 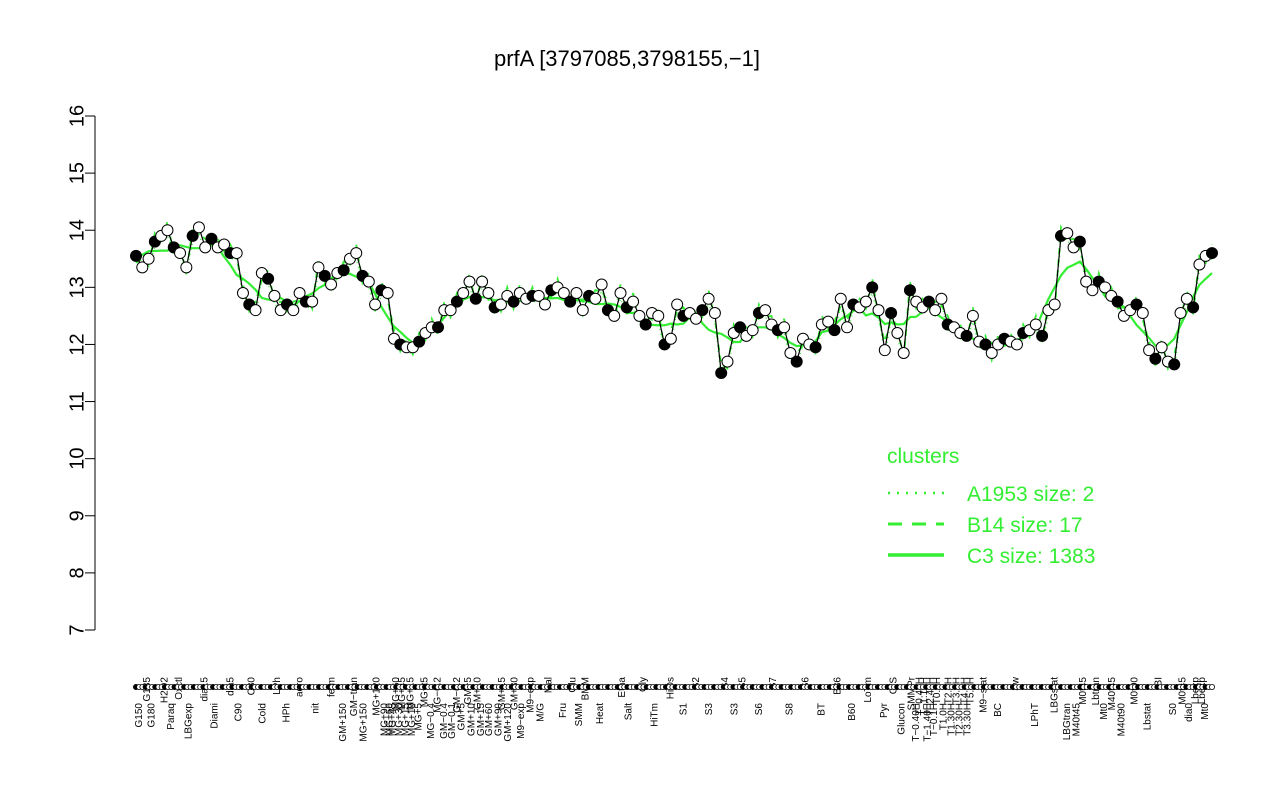 What do you see at coordinates (77, 173) in the screenshot?
I see `y-tick-label: 15` at bounding box center [77, 173].